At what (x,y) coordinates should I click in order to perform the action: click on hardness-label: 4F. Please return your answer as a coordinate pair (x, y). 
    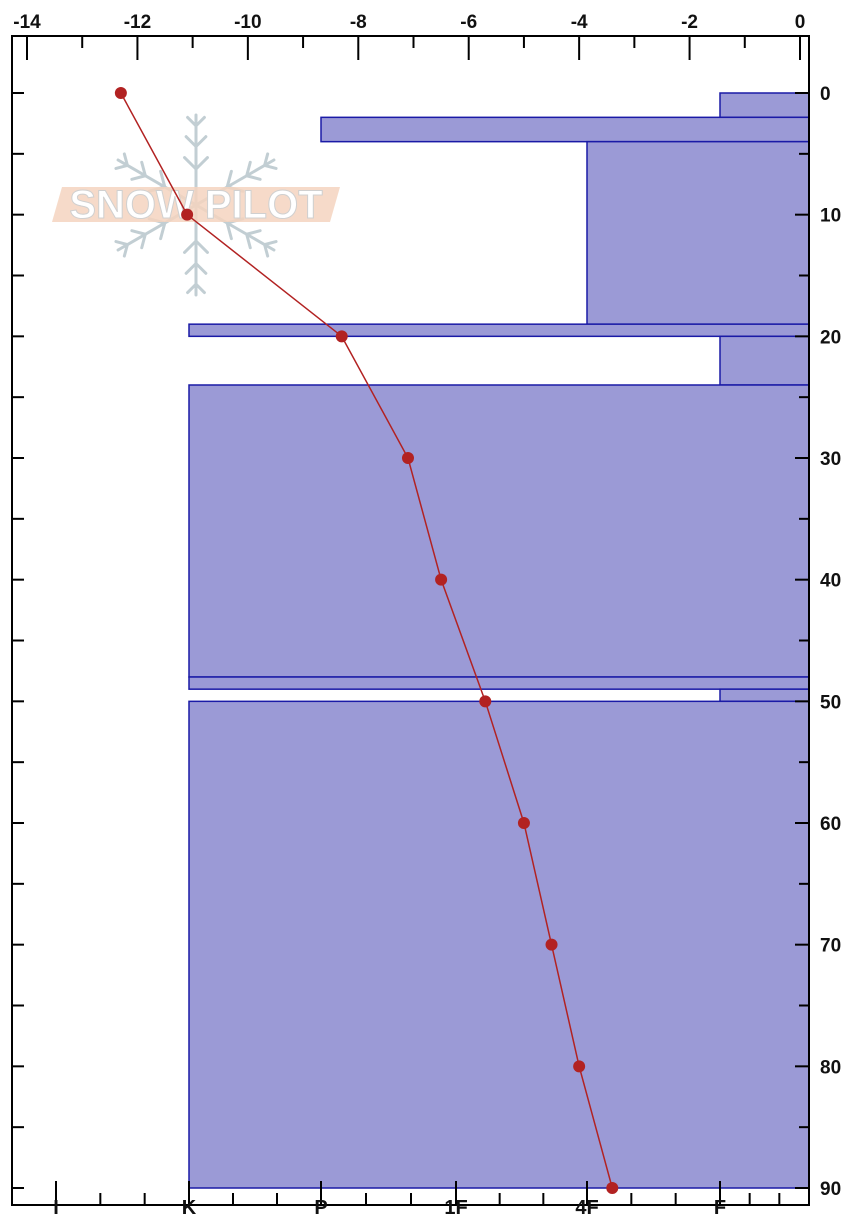
    Looking at the image, I should click on (586, 1207).